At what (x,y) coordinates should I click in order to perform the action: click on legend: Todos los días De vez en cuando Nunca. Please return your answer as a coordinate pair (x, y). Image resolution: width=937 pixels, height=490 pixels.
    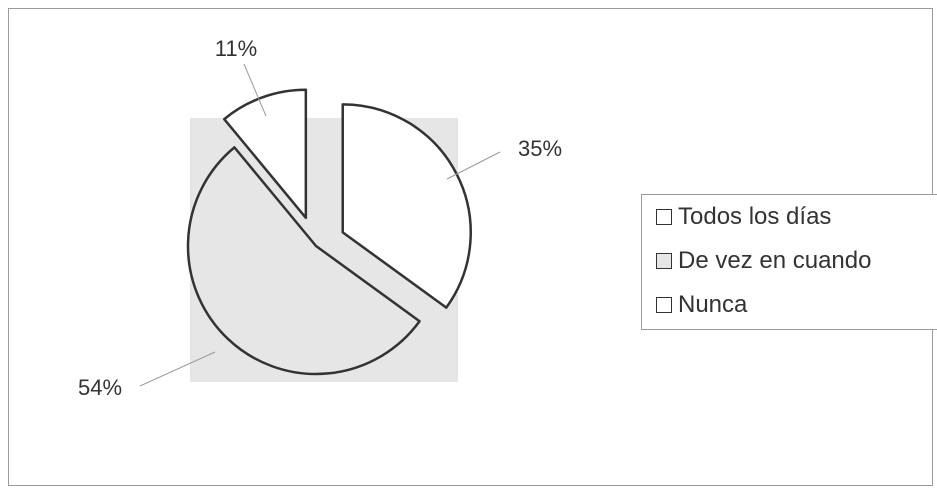
    Looking at the image, I should click on (789, 262).